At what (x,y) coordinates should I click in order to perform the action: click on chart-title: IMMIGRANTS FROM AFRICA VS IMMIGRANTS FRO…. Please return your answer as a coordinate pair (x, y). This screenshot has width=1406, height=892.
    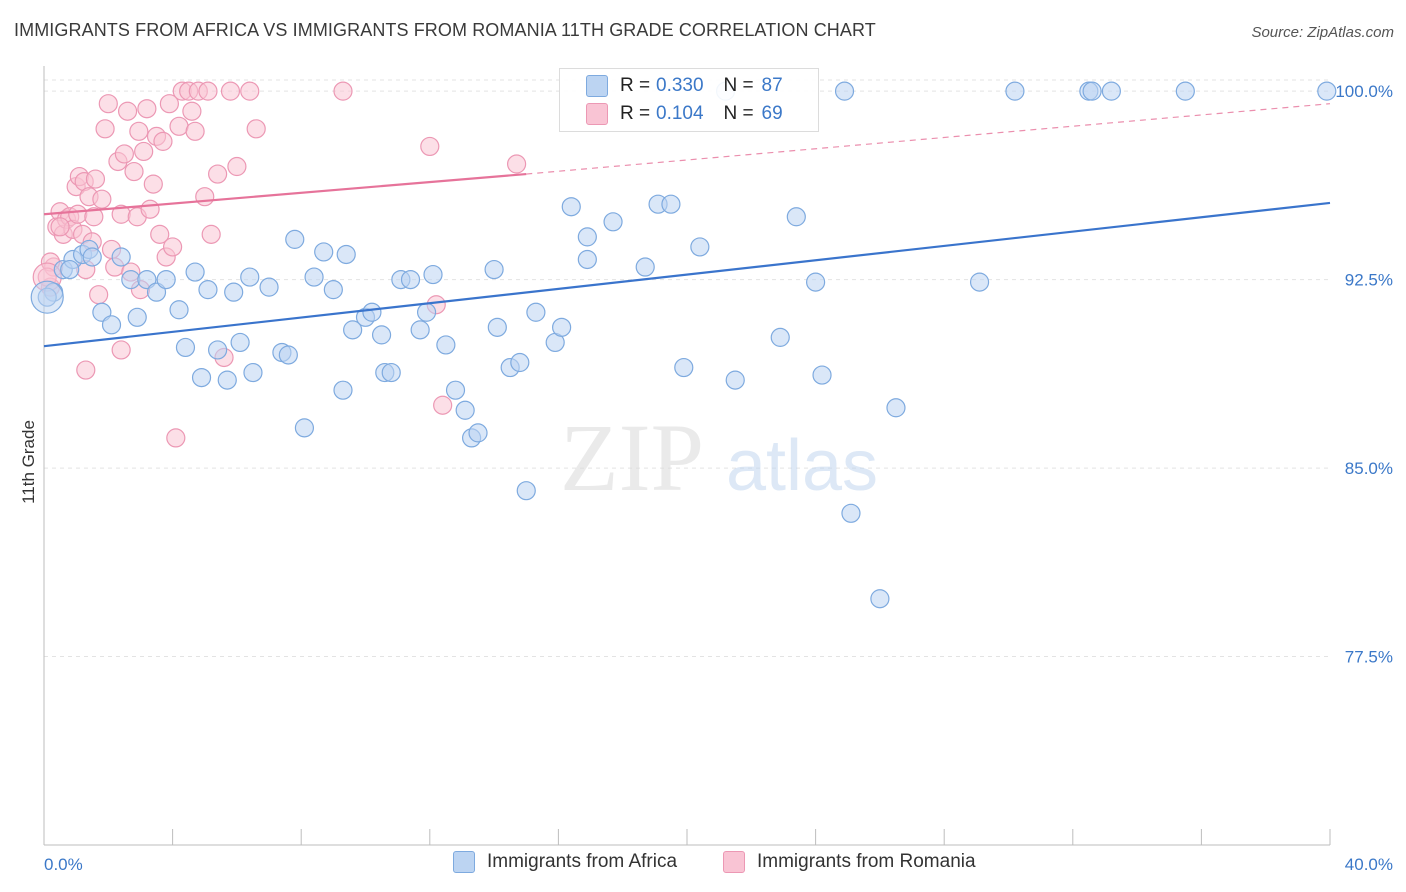
    Looking at the image, I should click on (445, 30).